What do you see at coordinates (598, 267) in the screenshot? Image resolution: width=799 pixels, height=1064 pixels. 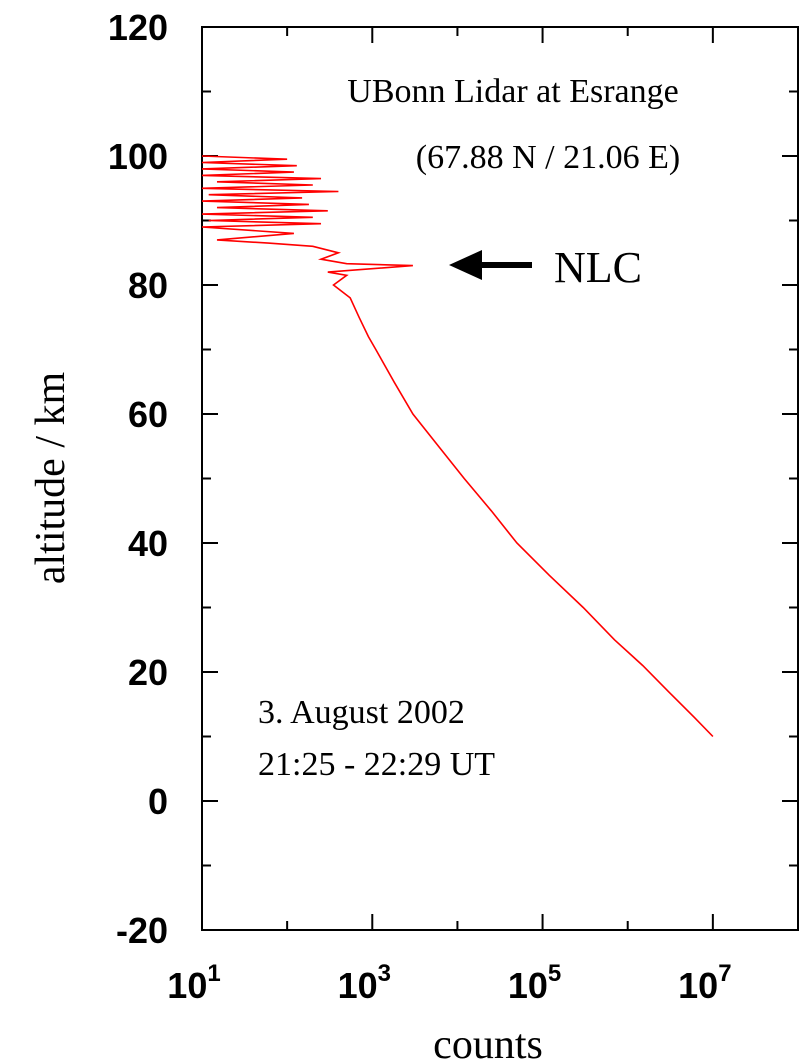 I see `nlc-label: NLC` at bounding box center [598, 267].